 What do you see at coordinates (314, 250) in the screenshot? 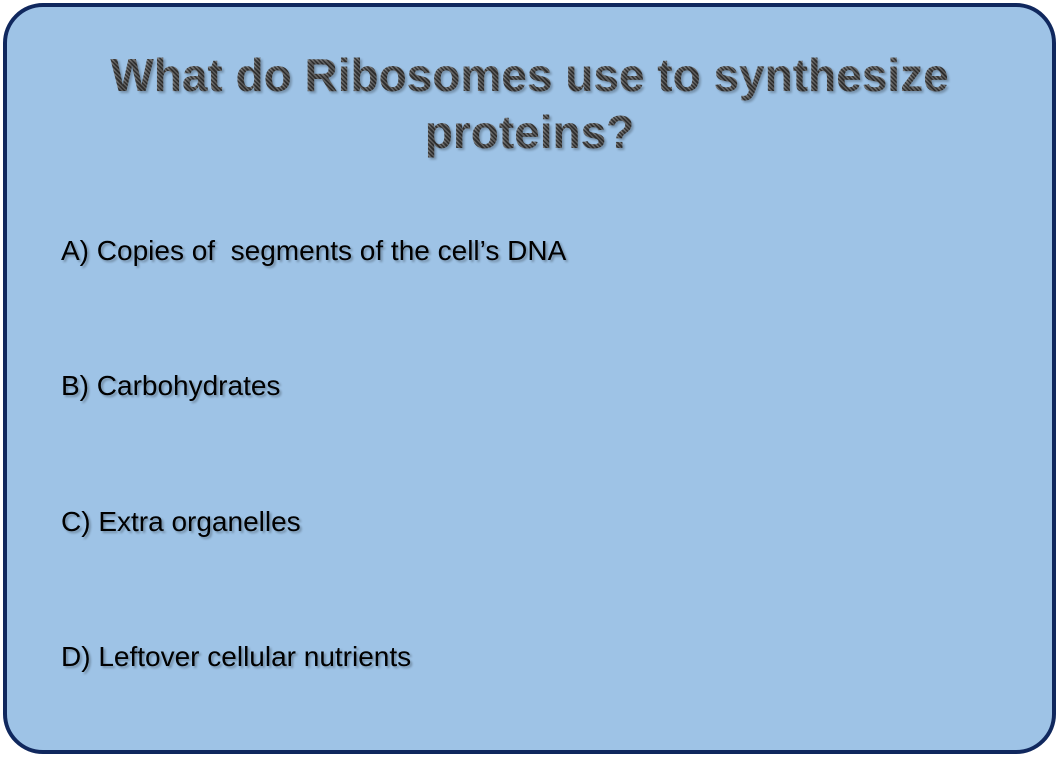
I see `answer-option-a: A) Copies of segments of the cell’s DNA` at bounding box center [314, 250].